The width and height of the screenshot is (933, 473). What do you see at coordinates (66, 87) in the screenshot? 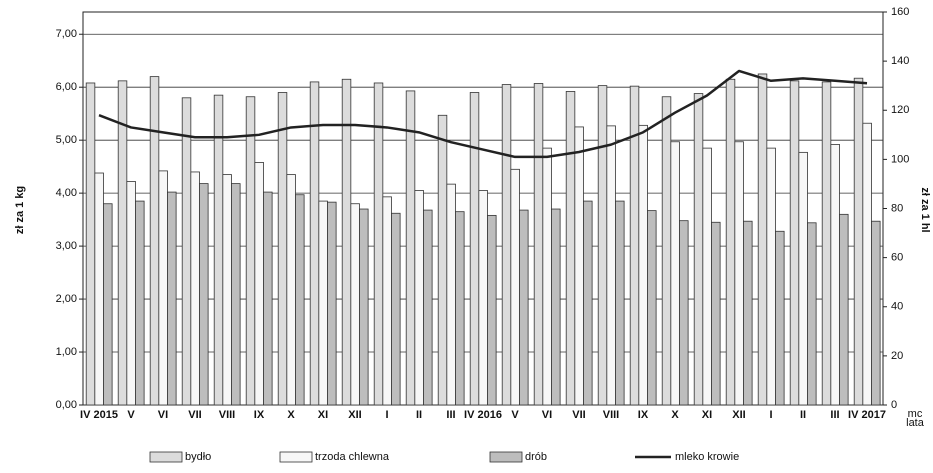
I see `y-tick-label: 6,00` at bounding box center [66, 87].